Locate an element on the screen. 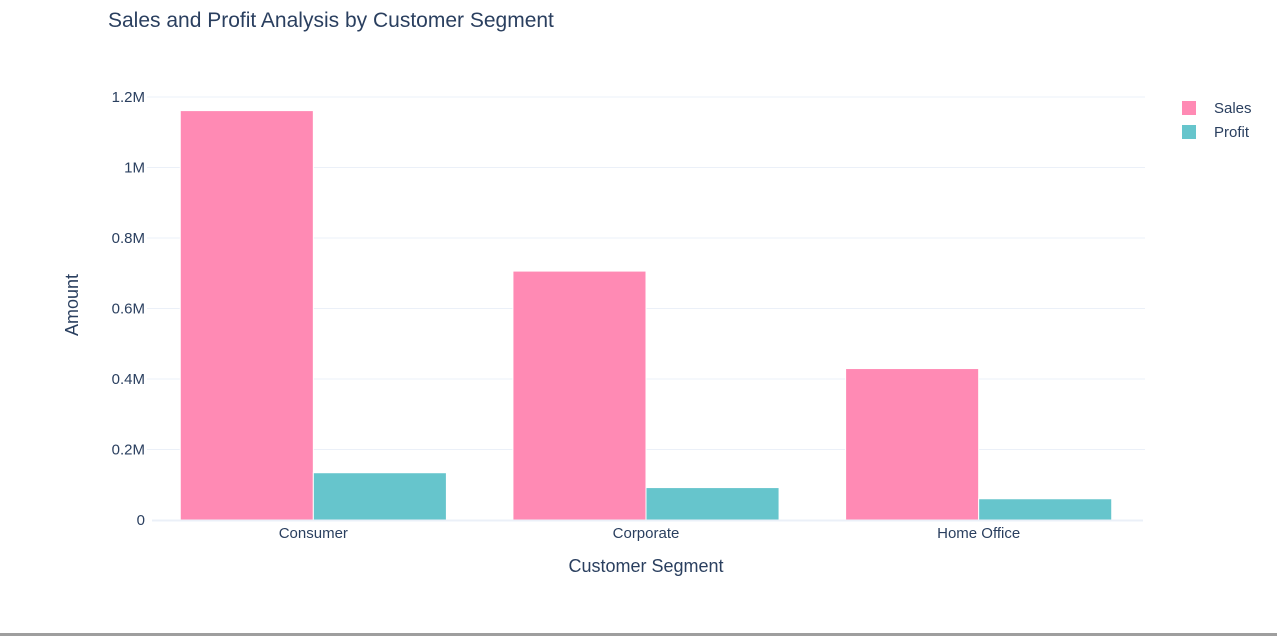 The width and height of the screenshot is (1277, 636). legend: Sales Profit is located at coordinates (1217, 120).